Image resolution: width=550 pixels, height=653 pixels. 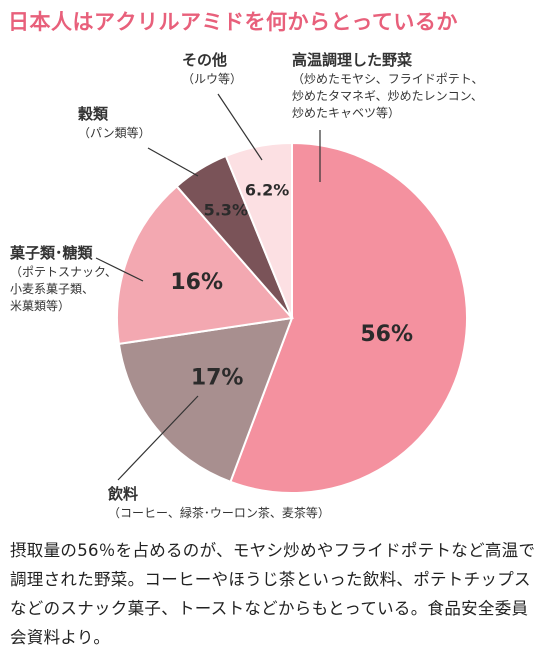 What do you see at coordinates (219, 513) in the screenshot?
I see `label-beverages-sub: （コーヒー、緑茶･ウーロン茶、麦茶等）` at bounding box center [219, 513].